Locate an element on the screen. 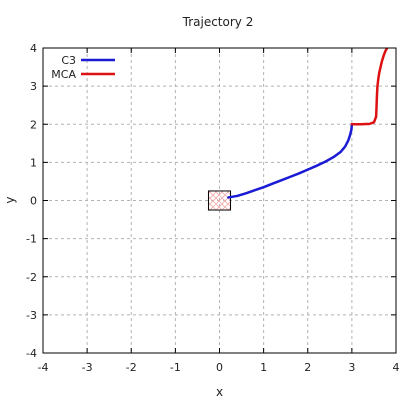 Image resolution: width=417 pixels, height=404 pixels. obstacle-box is located at coordinates (219, 200).